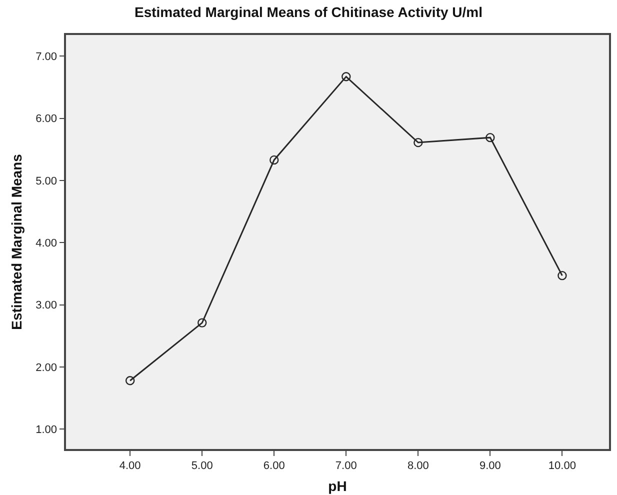 Image resolution: width=617 pixels, height=495 pixels. I want to click on y-tick-label: 1.00, so click(47, 430).